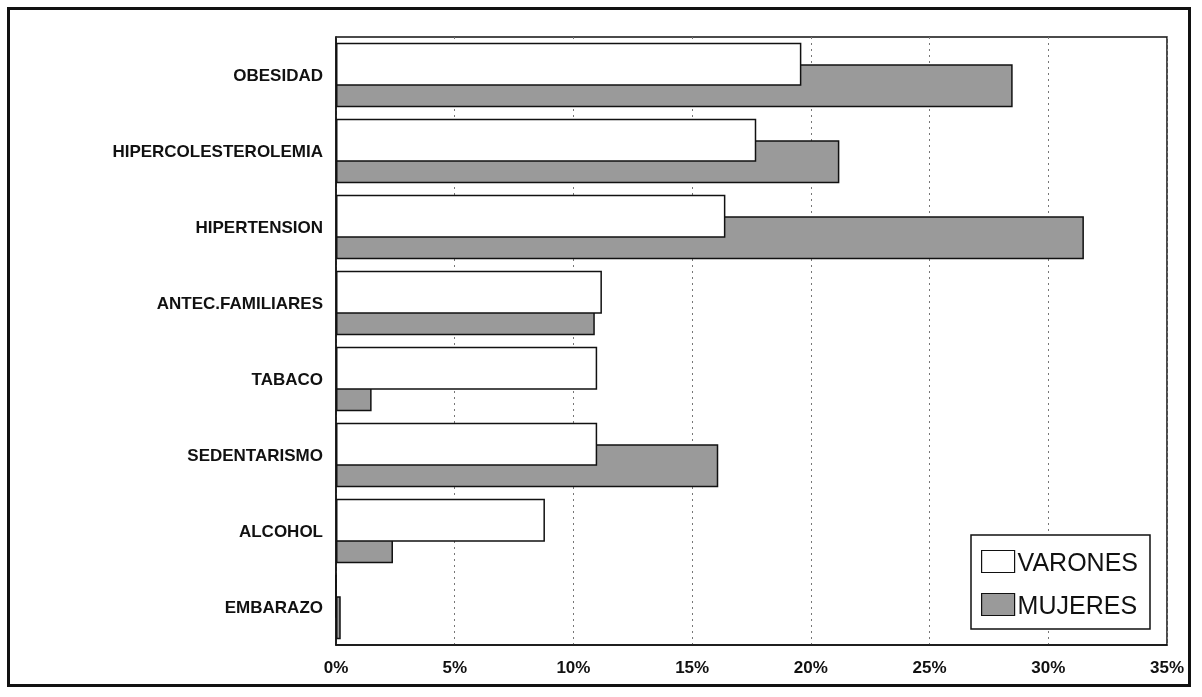 Image resolution: width=1202 pixels, height=697 pixels. I want to click on y-tick-label: EMBARAZO, so click(273, 607).